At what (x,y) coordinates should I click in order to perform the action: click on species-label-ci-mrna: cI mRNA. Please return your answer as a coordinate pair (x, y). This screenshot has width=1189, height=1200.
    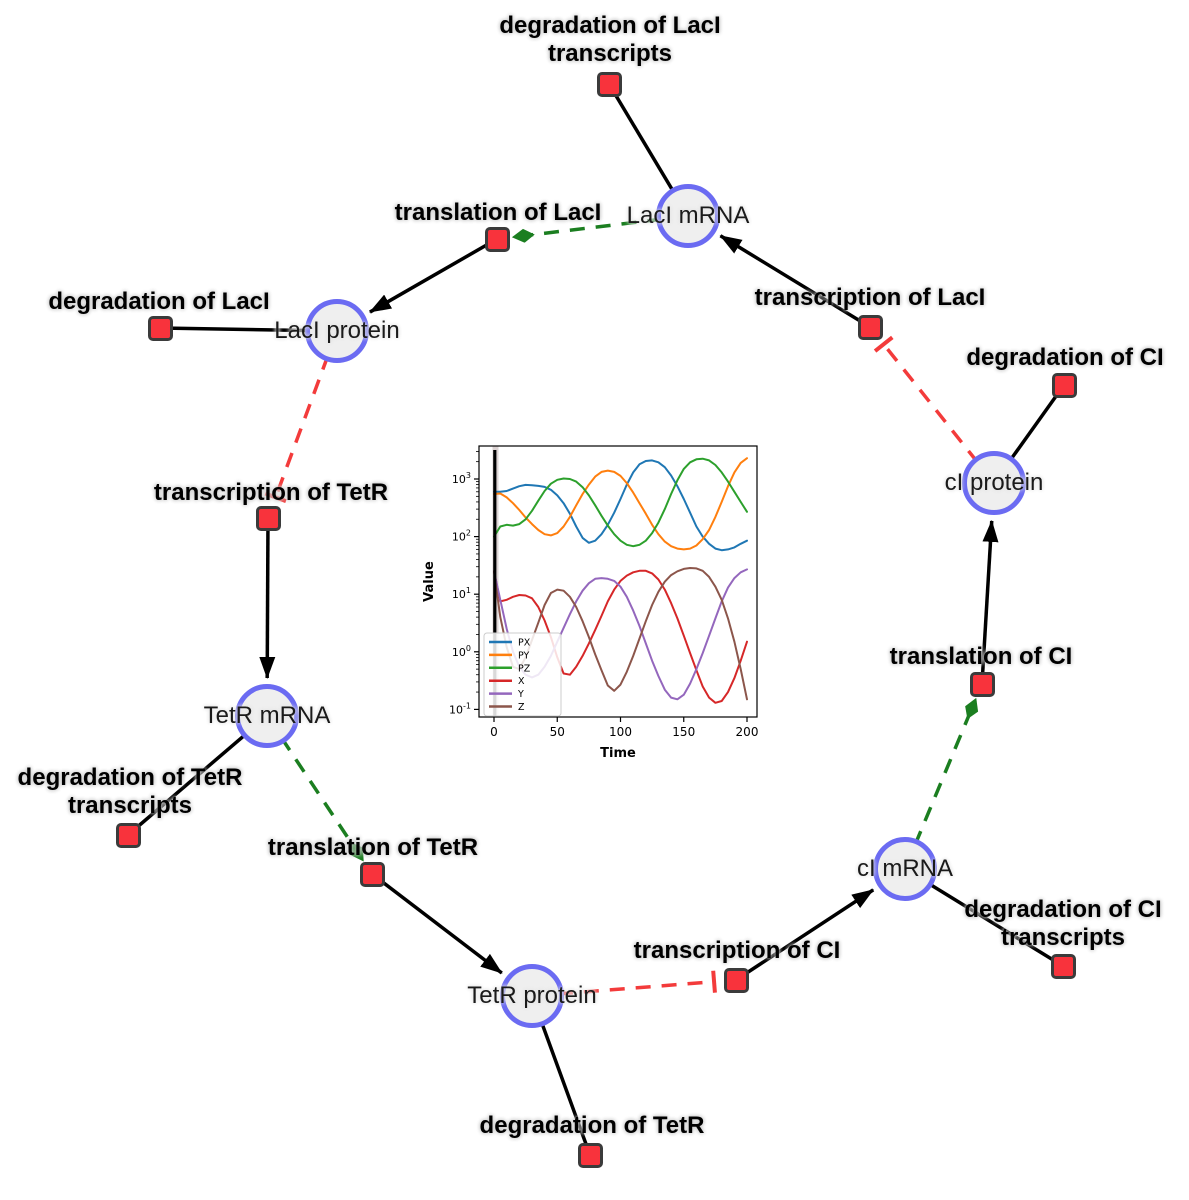
    Looking at the image, I should click on (905, 868).